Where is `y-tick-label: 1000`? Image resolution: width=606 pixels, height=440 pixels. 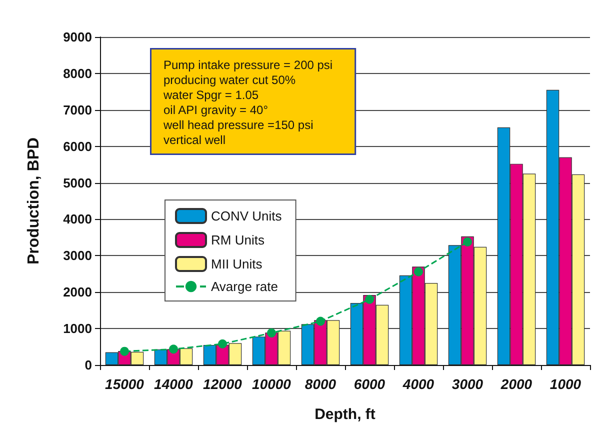
y-tick-label: 1000 is located at coordinates (77, 328).